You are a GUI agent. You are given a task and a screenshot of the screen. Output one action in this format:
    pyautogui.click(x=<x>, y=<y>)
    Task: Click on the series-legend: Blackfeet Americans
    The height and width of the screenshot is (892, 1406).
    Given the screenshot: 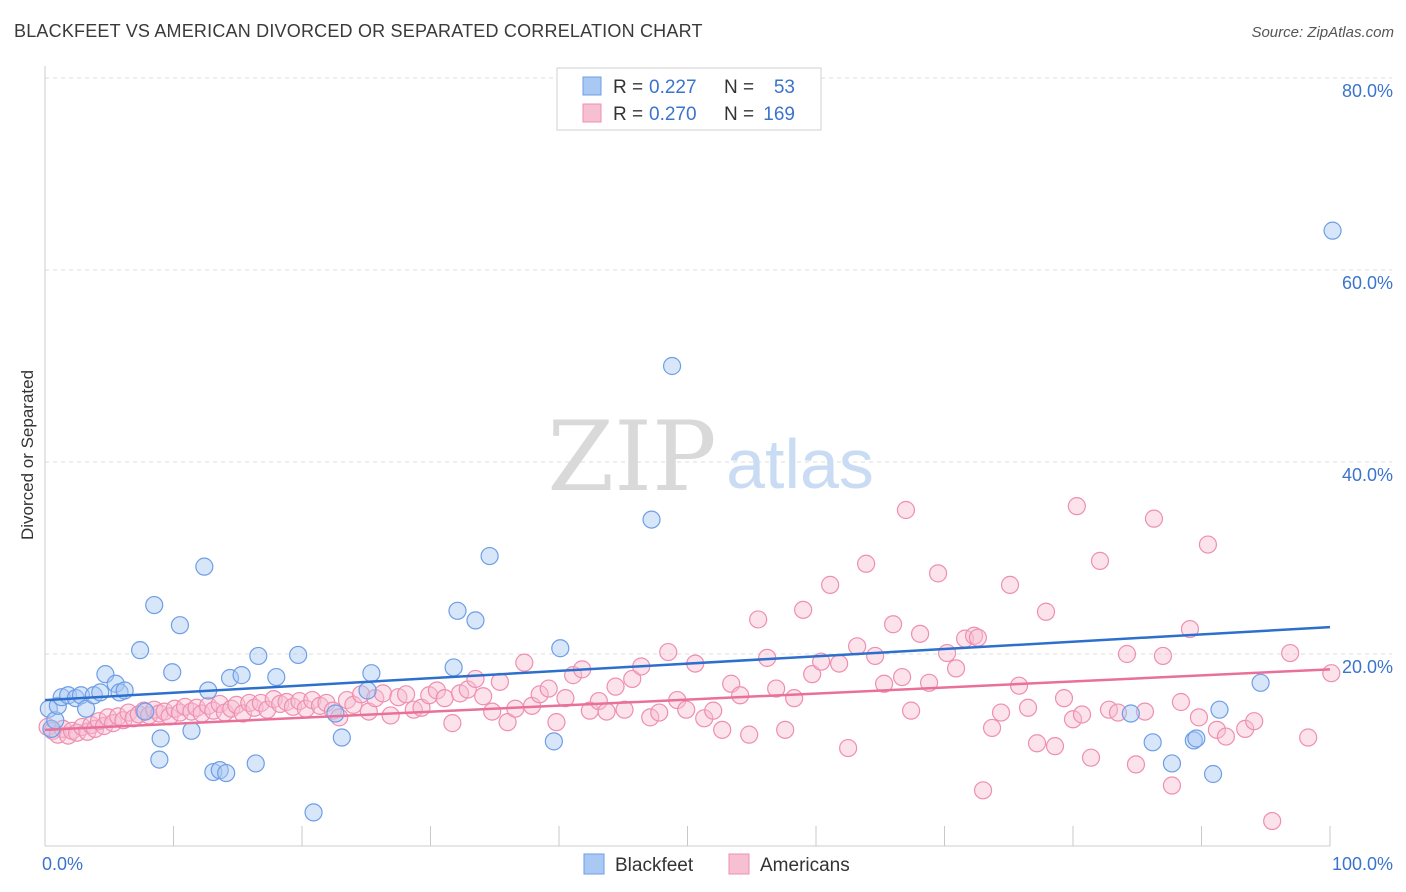 What is the action you would take?
    pyautogui.click(x=716, y=864)
    